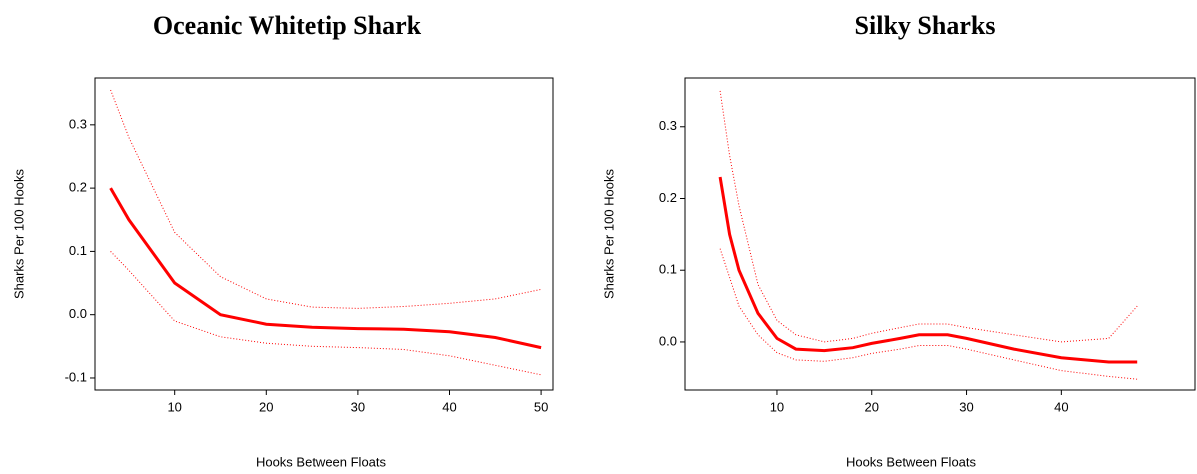  I want to click on y-tick-label: -0.1, so click(76, 376).